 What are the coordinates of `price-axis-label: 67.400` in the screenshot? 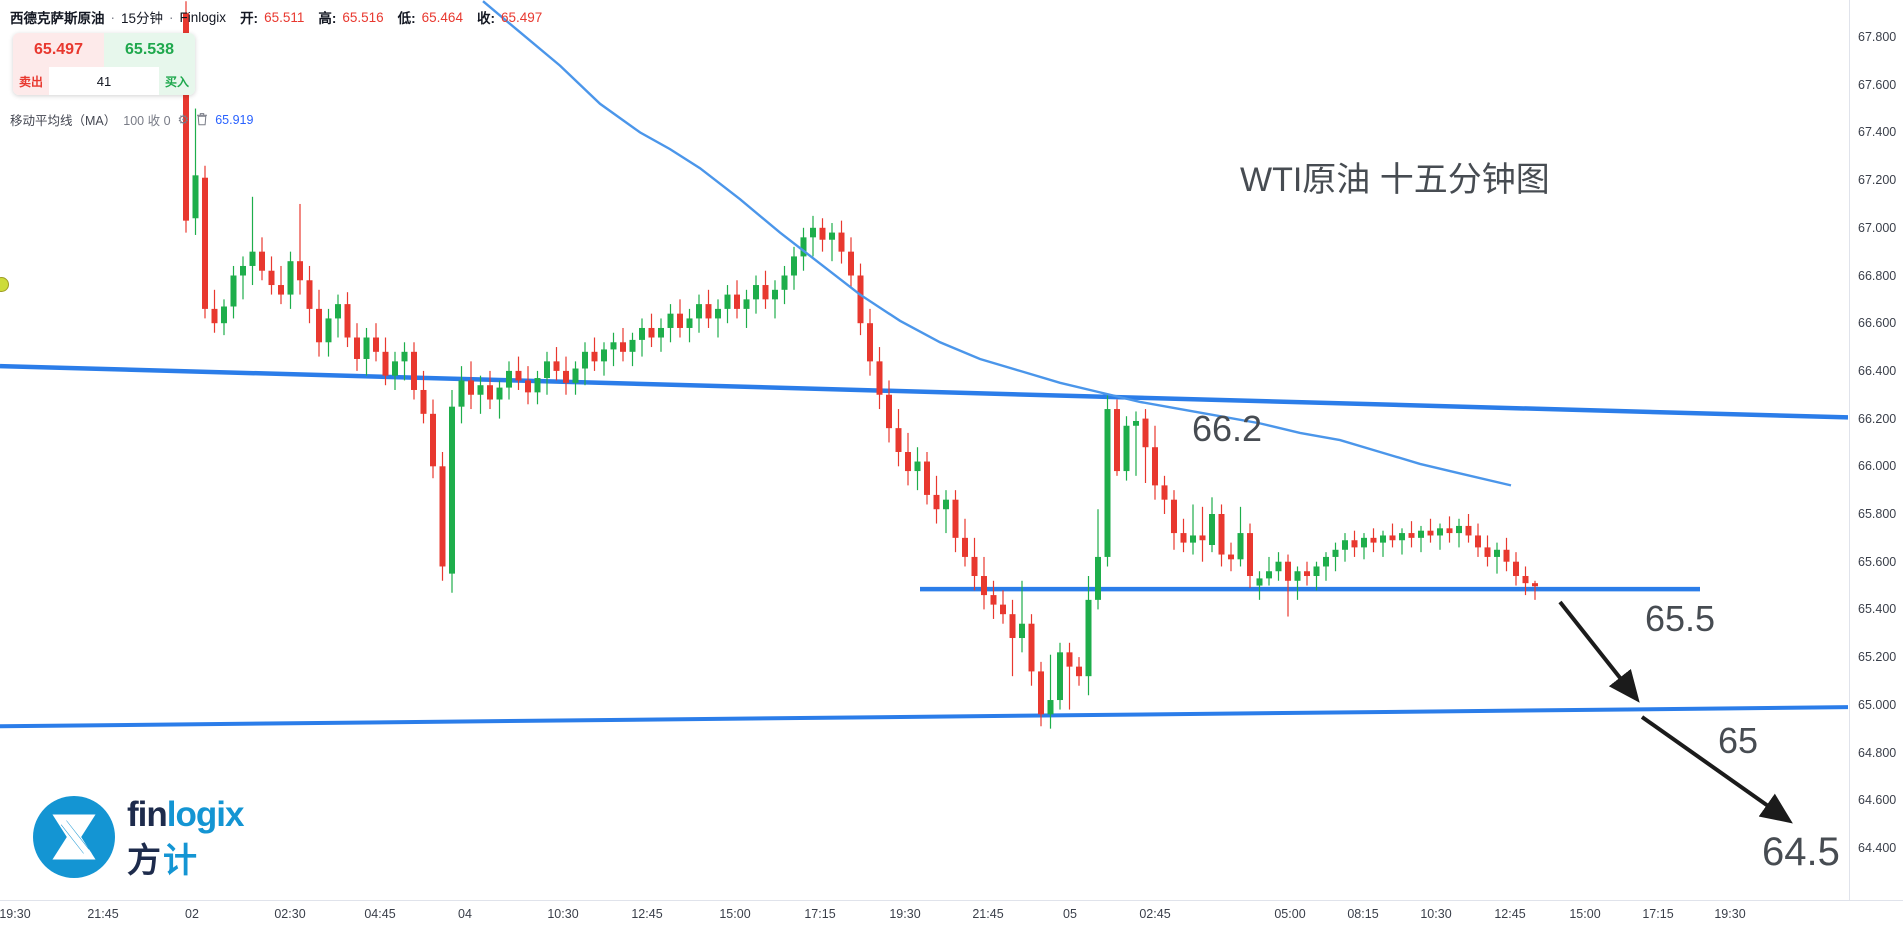 It's located at (1877, 132).